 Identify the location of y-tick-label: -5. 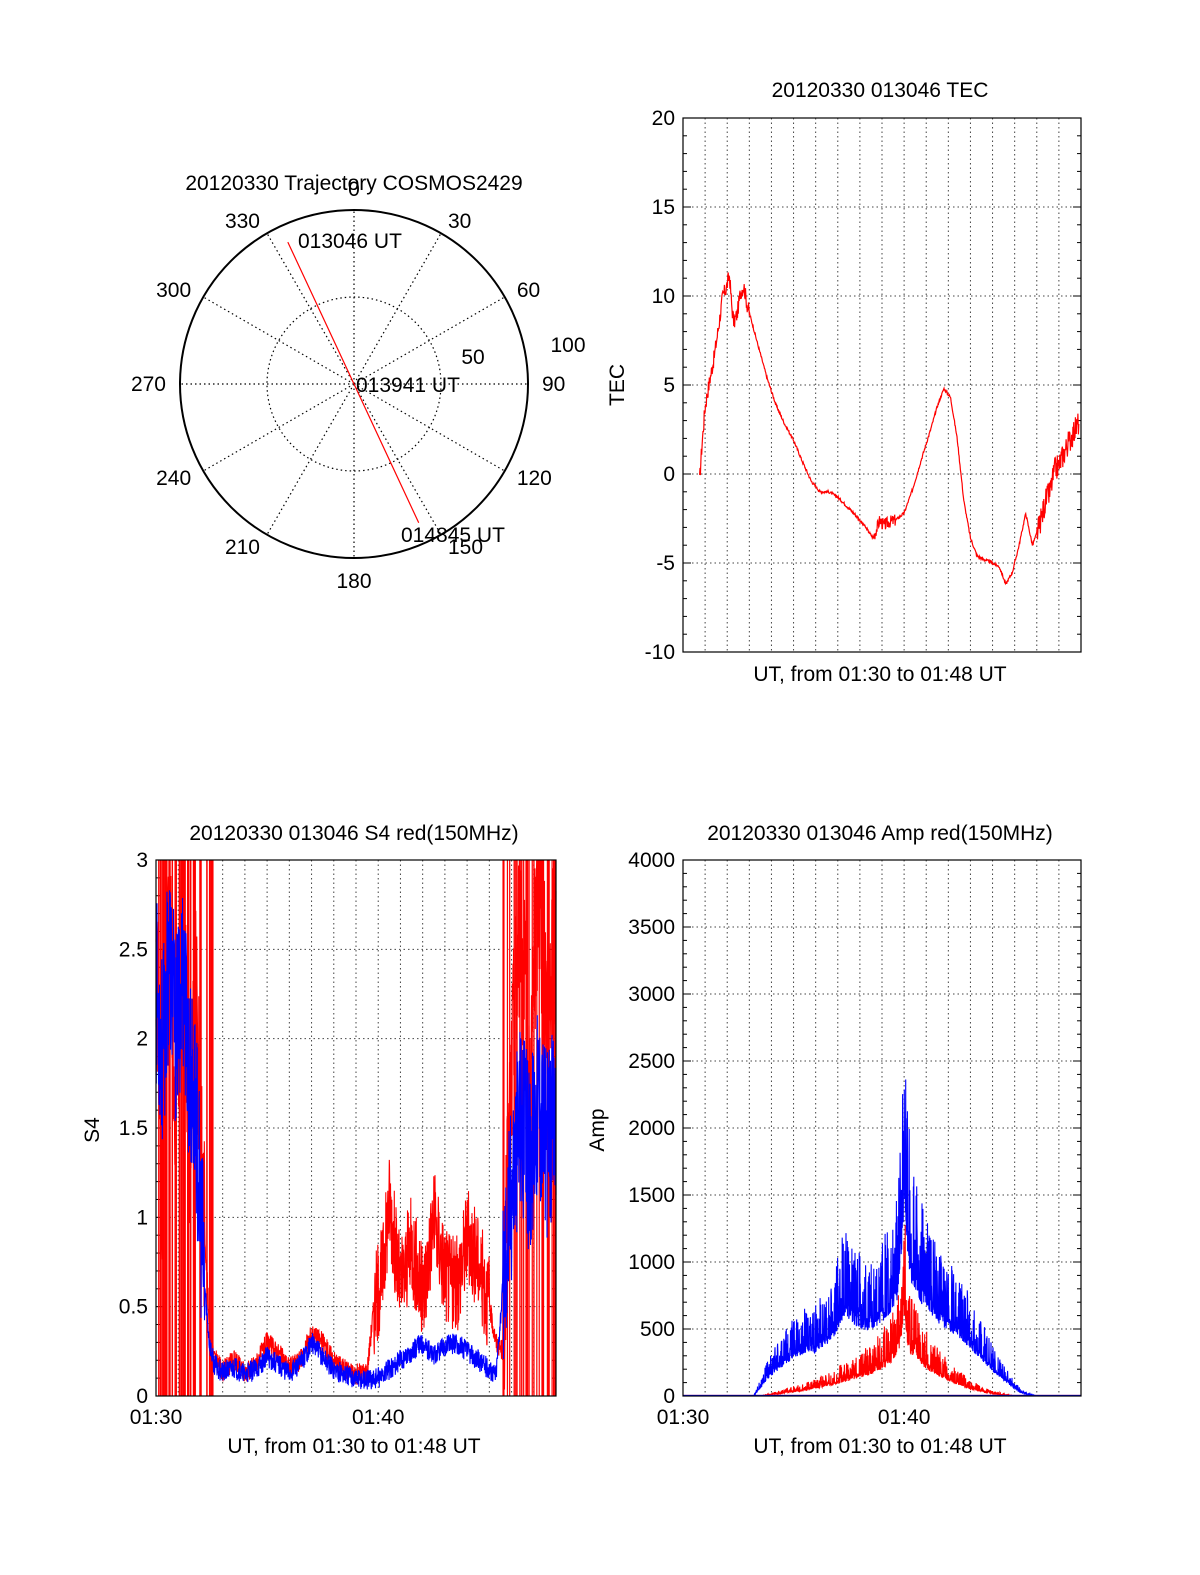
(665, 563).